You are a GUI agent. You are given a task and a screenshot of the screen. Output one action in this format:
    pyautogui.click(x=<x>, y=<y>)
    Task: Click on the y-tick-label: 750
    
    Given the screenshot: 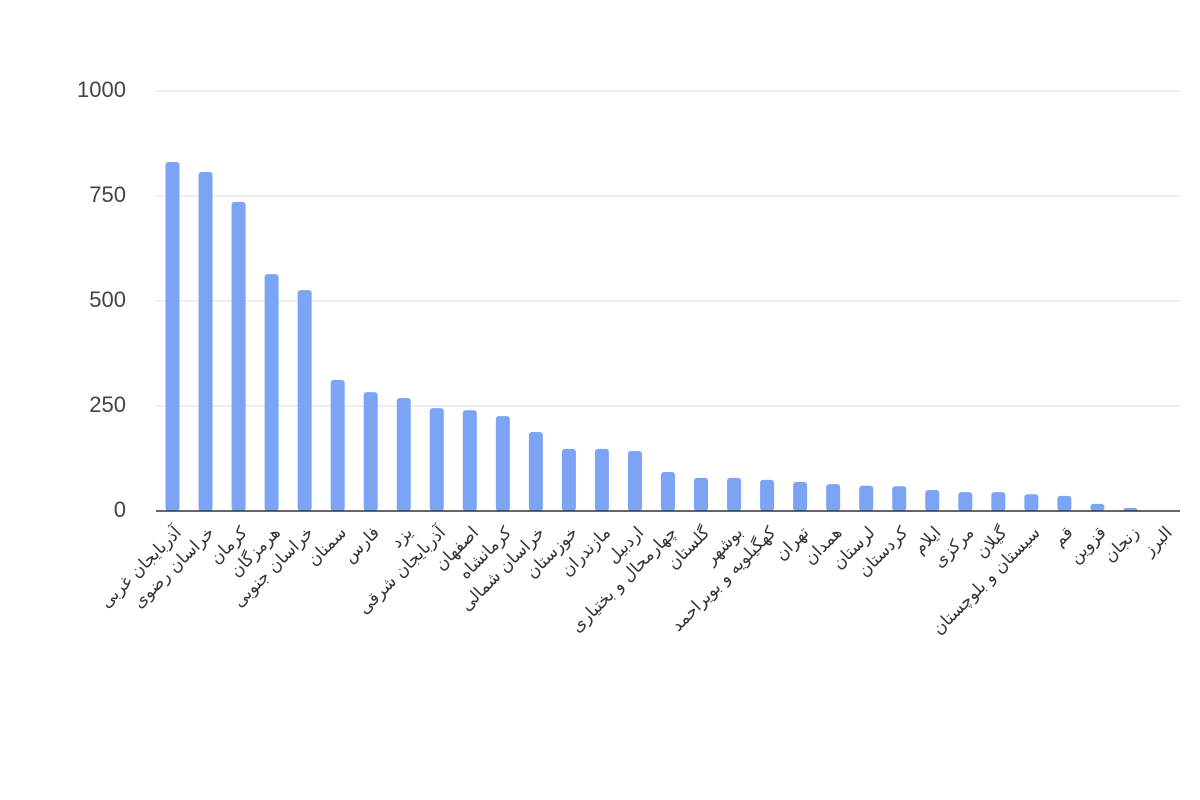 What is the action you would take?
    pyautogui.click(x=107, y=194)
    